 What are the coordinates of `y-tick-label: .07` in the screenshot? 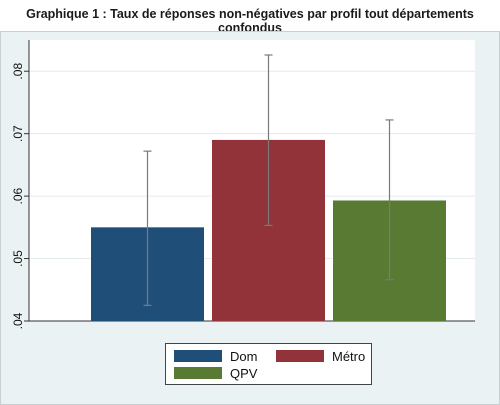 It's located at (18, 133).